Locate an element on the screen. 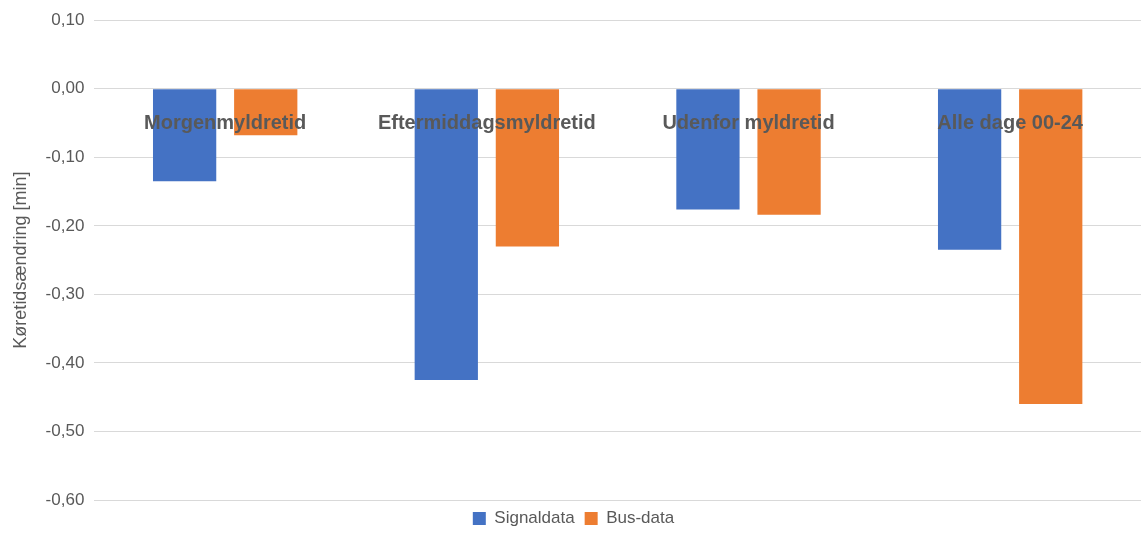 The height and width of the screenshot is (537, 1143). y-tick-label: 0,00 is located at coordinates (68, 88).